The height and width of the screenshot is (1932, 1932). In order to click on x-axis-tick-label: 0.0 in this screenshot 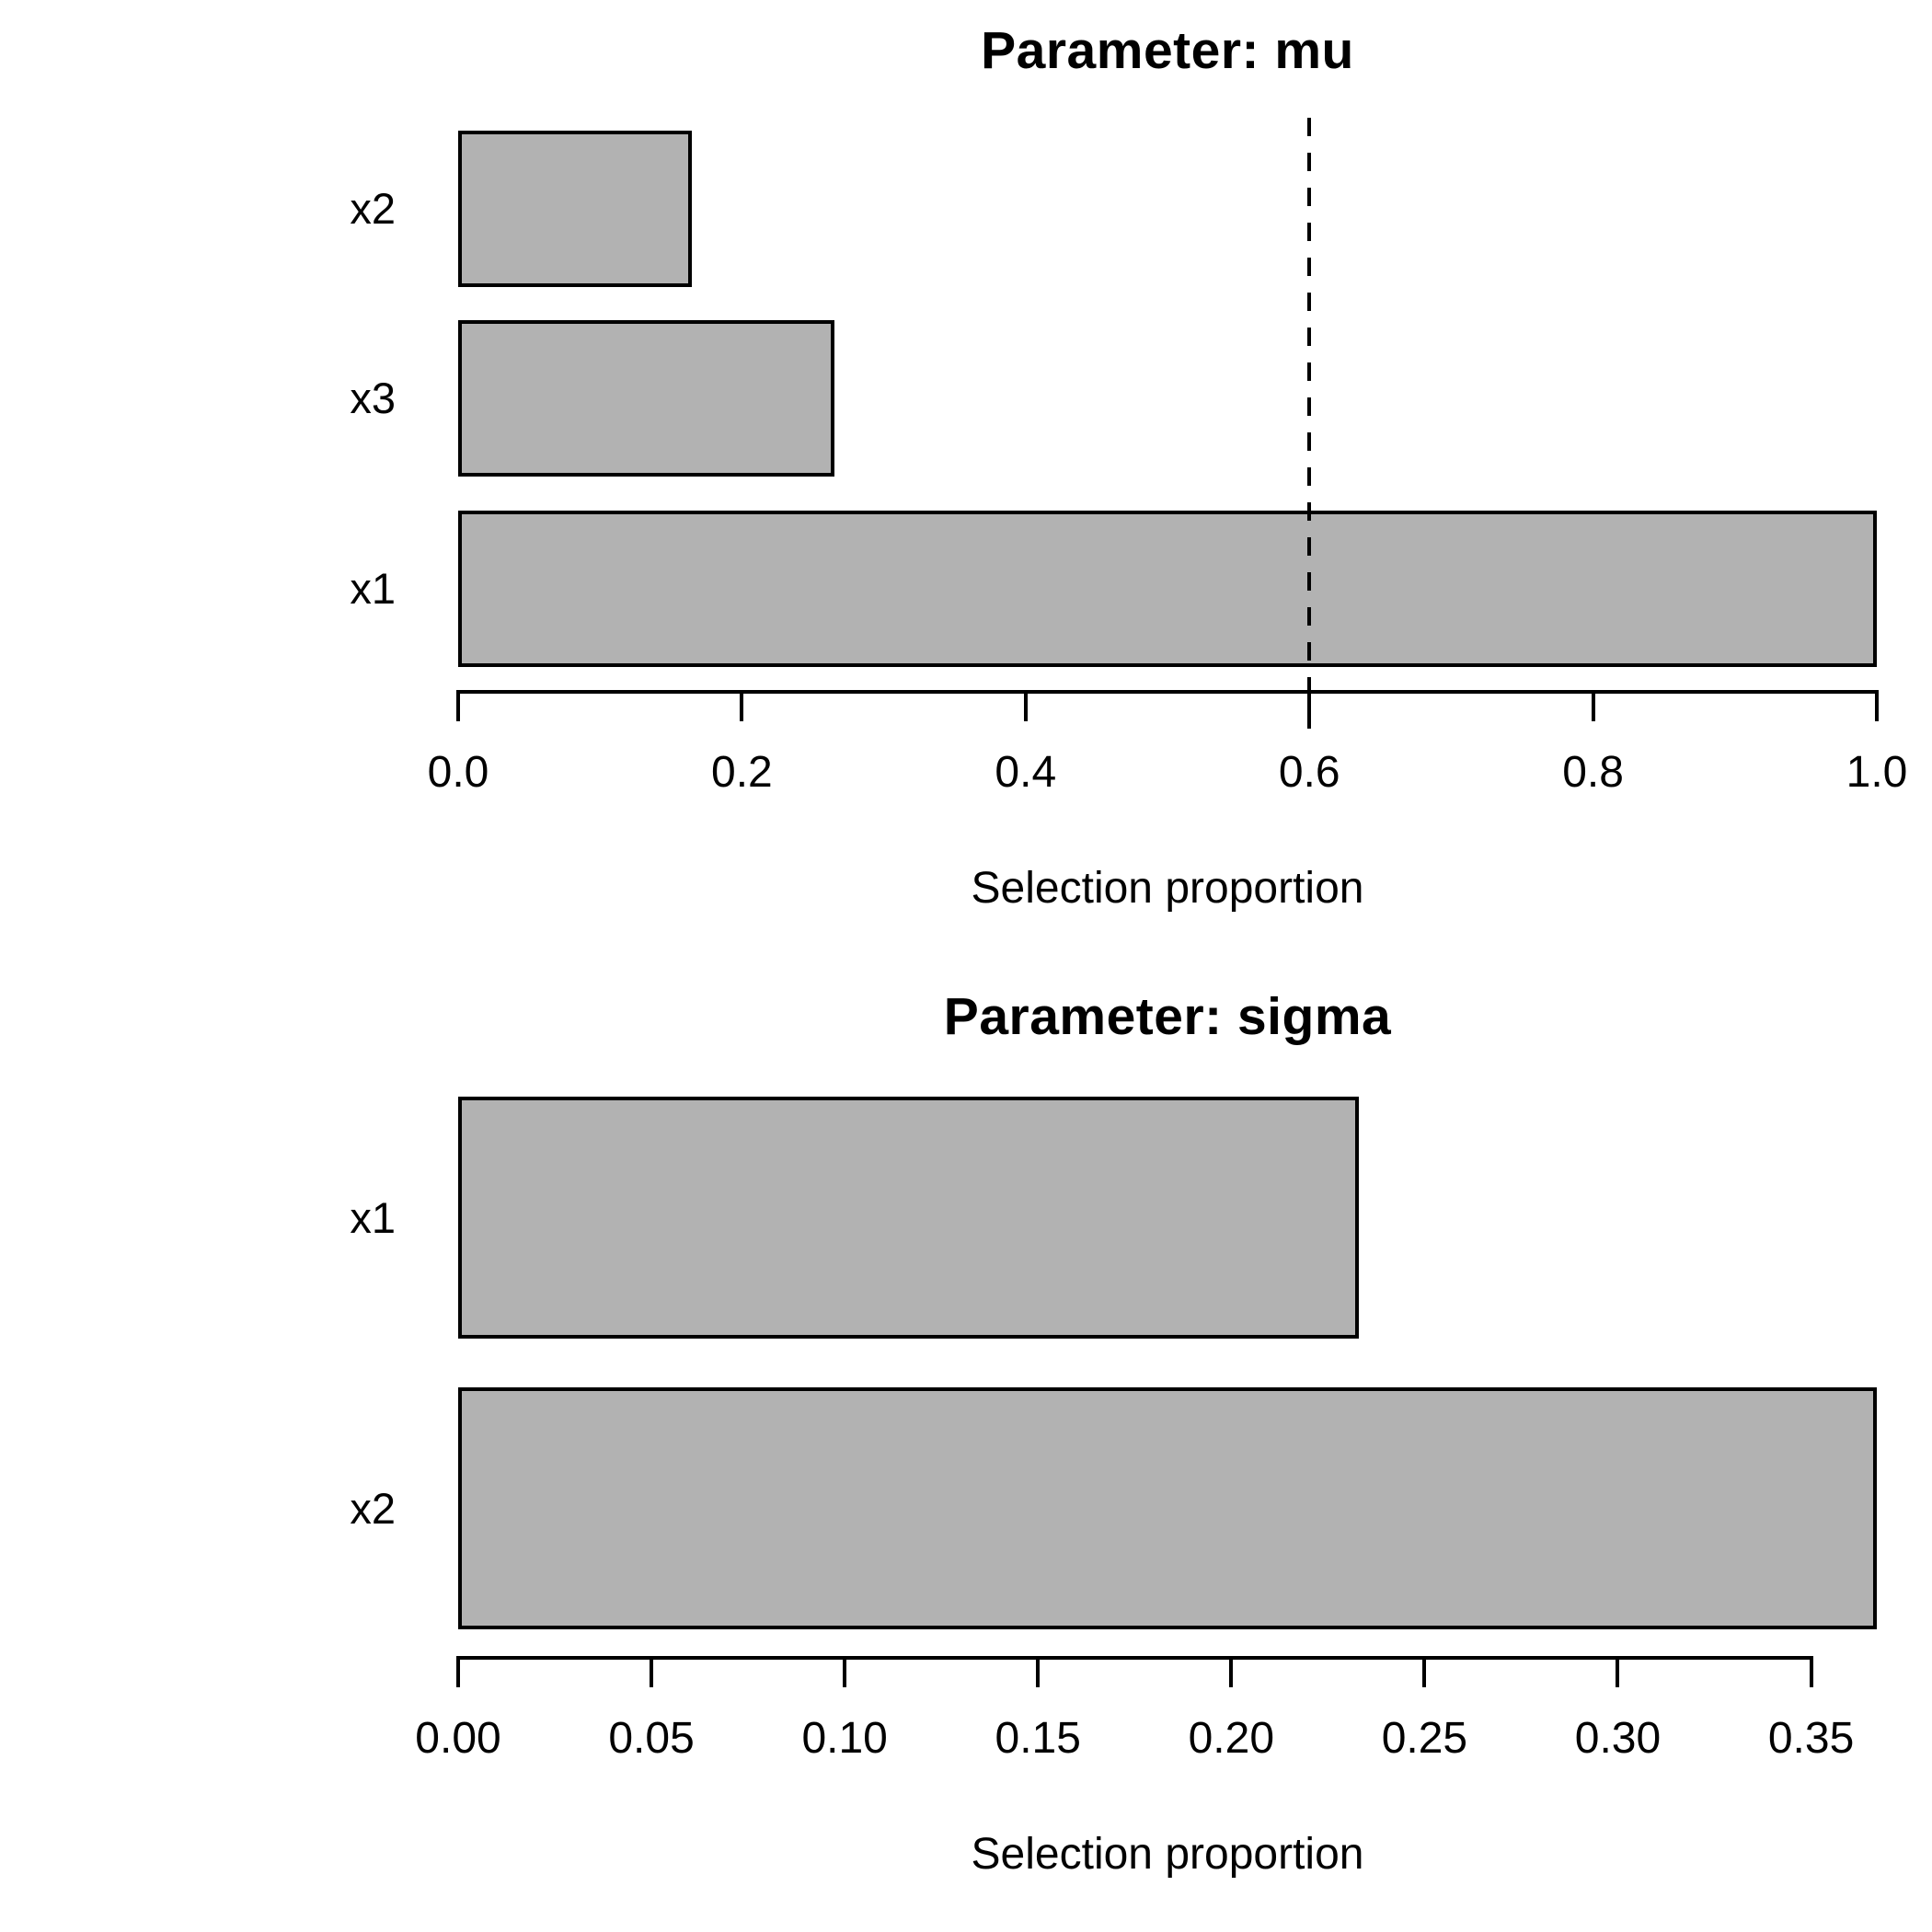, I will do `click(458, 772)`.